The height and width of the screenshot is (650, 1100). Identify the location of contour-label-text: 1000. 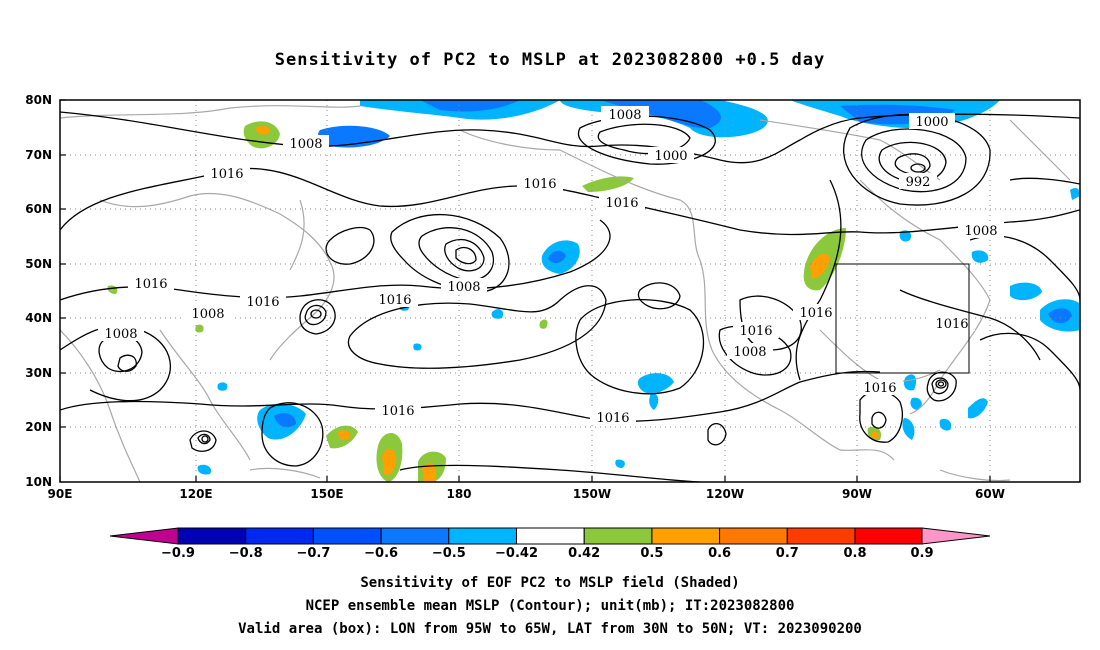
(931, 122).